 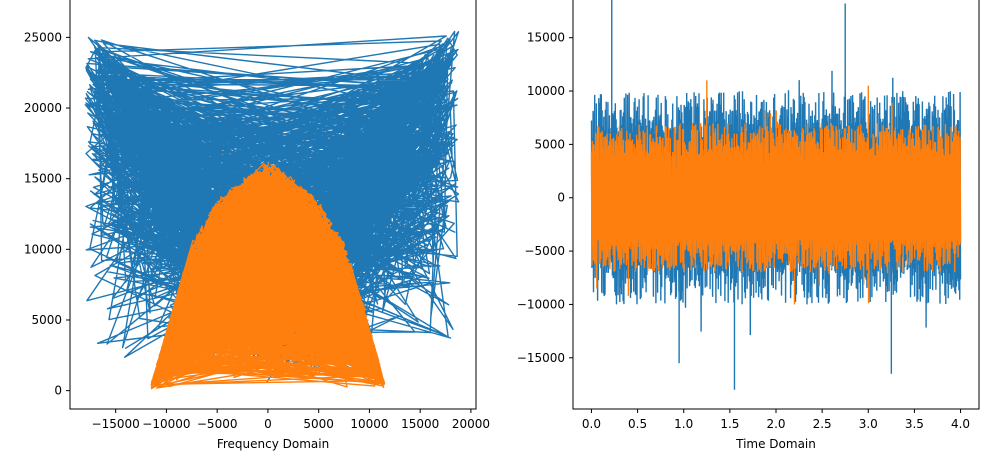 What do you see at coordinates (729, 424) in the screenshot?
I see `time-x-tick-label: 1.5` at bounding box center [729, 424].